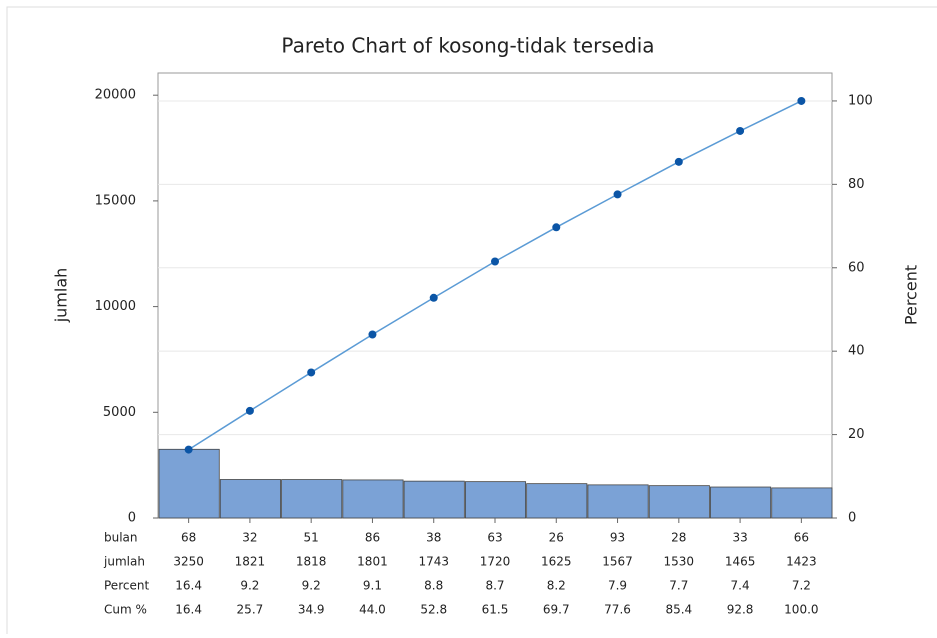 The width and height of the screenshot is (937, 638). I want to click on table-cell: 1818, so click(311, 562).